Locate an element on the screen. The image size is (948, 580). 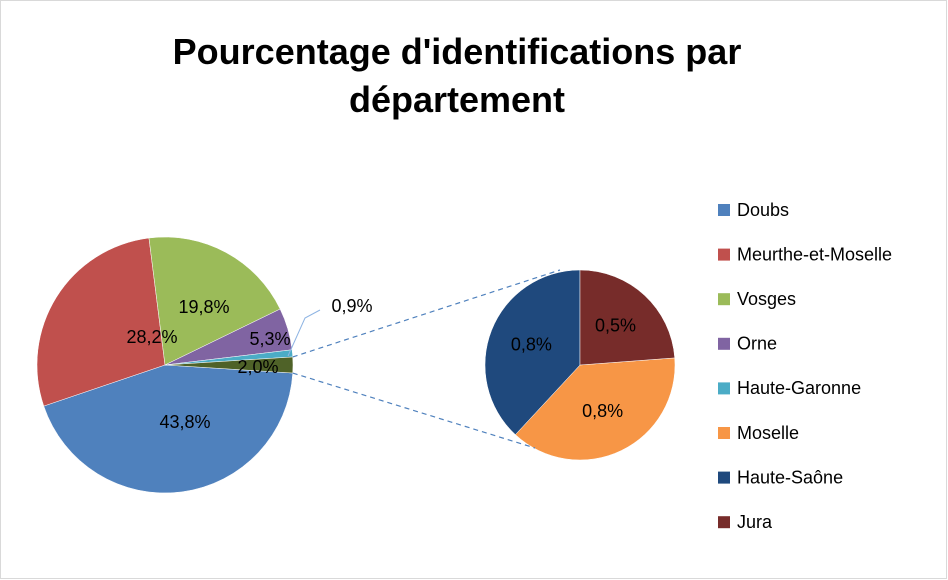
legend-label: Vosges is located at coordinates (766, 299).